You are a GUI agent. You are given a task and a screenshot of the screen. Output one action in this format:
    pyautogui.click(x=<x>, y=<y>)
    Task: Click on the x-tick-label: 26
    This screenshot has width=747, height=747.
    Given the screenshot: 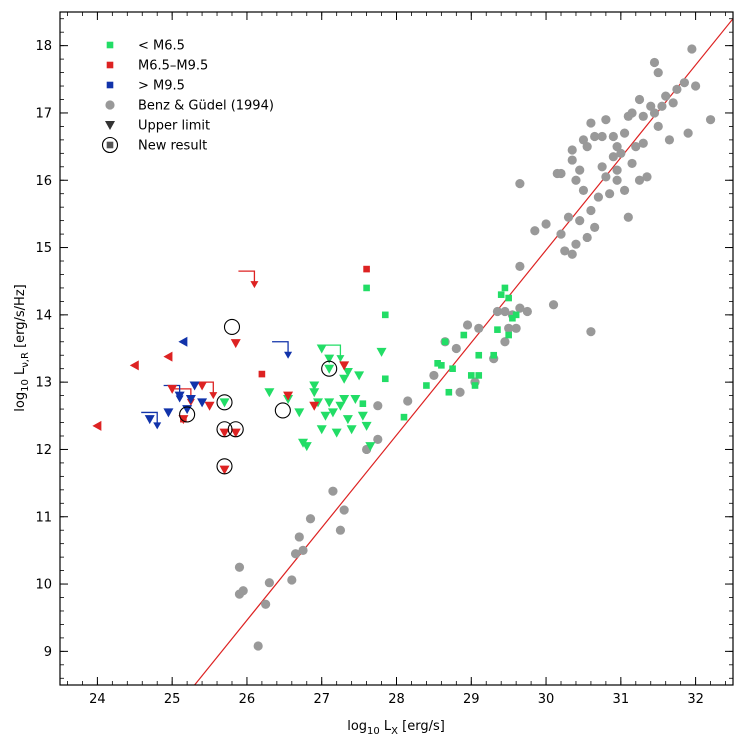 What is the action you would take?
    pyautogui.click(x=247, y=699)
    